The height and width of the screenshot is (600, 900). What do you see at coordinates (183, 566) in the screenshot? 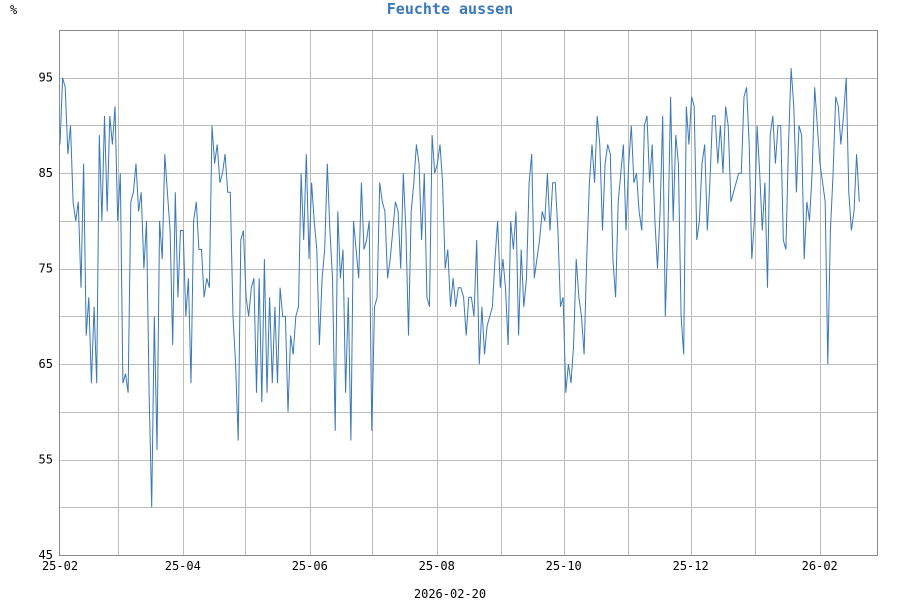
I see `x-tick-label: 25-04` at bounding box center [183, 566].